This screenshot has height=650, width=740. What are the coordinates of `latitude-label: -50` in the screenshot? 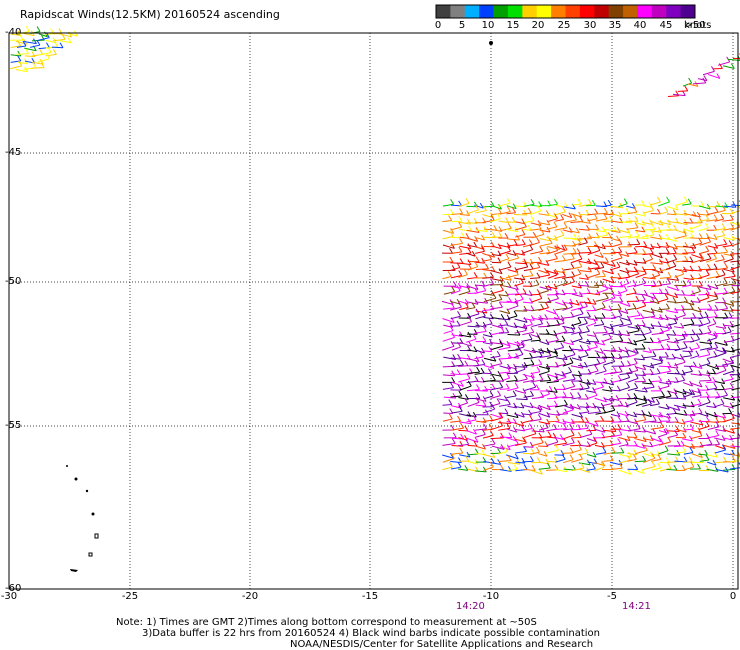 It's located at (13, 281).